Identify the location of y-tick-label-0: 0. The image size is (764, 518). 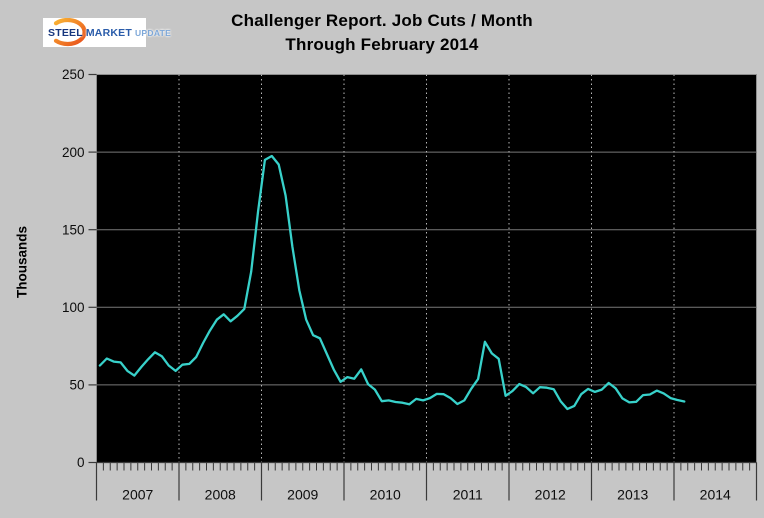
(81, 462).